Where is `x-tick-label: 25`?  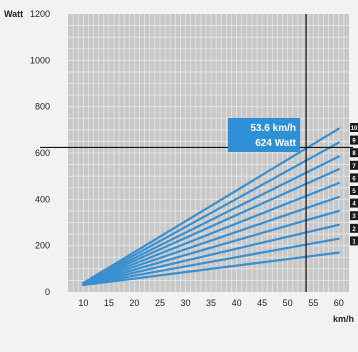
x-tick-label: 25 is located at coordinates (160, 303).